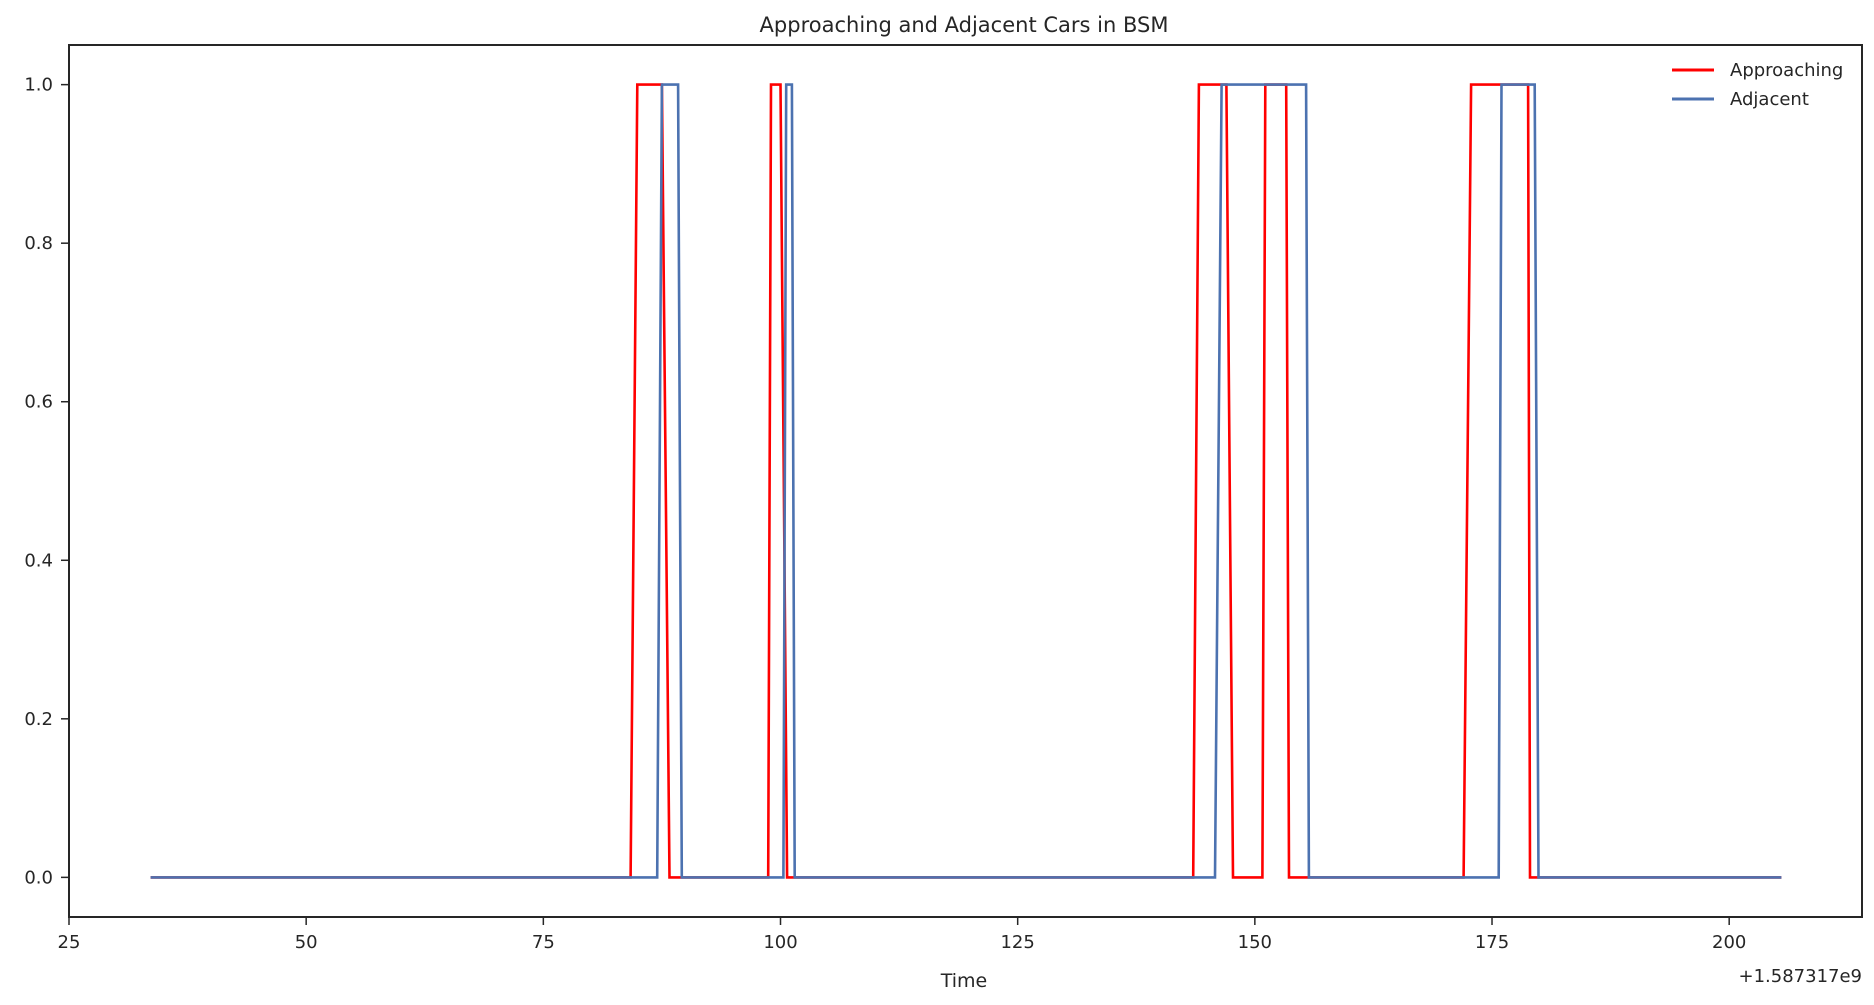  I want to click on legend-label-approaching: Approaching, so click(1786, 70).